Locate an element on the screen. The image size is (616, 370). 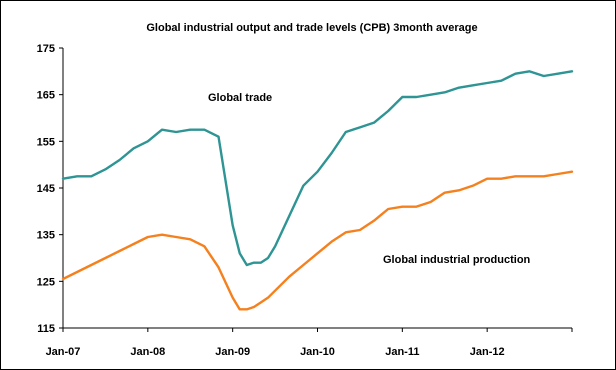
series-annotation: Global industrial production is located at coordinates (457, 260).